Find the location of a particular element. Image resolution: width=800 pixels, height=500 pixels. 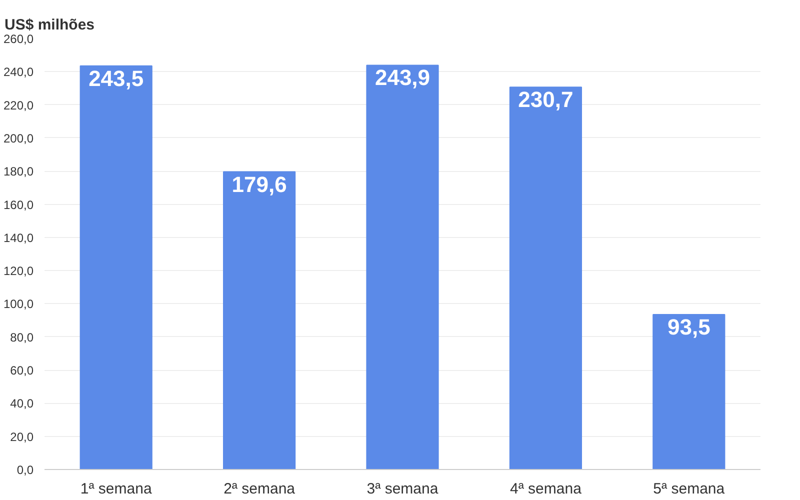

data-label: 230,7 is located at coordinates (546, 99).